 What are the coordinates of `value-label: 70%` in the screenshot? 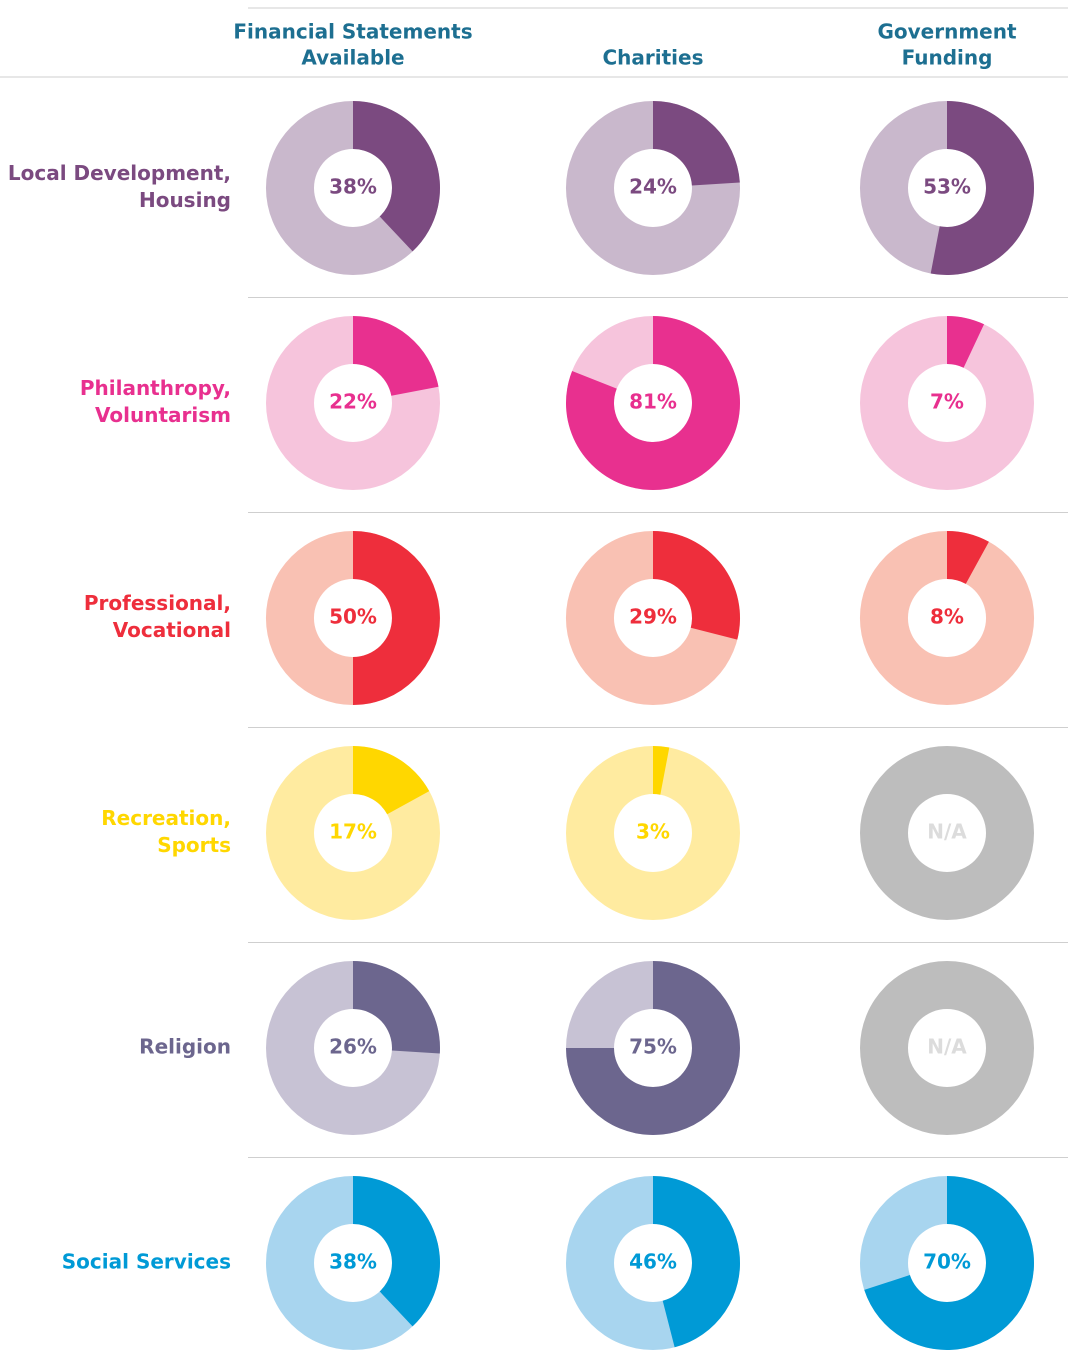 It's located at (947, 1262).